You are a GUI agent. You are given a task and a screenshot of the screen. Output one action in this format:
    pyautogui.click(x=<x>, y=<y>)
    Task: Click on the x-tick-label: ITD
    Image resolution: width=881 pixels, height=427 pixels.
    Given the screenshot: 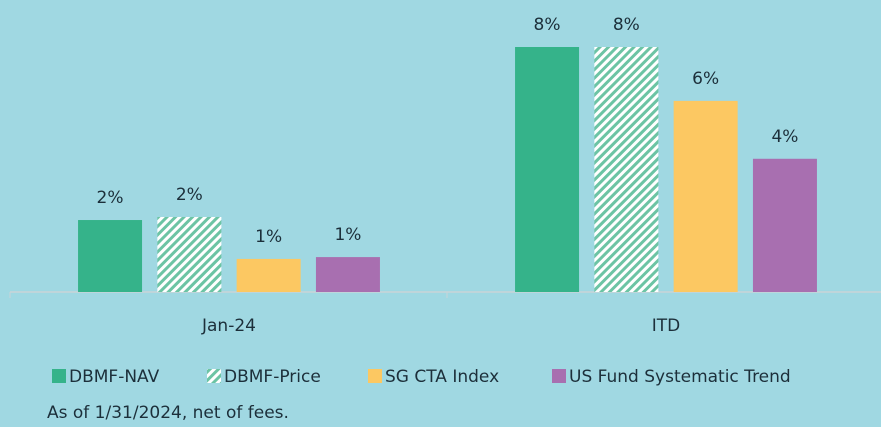 What is the action you would take?
    pyautogui.click(x=666, y=326)
    